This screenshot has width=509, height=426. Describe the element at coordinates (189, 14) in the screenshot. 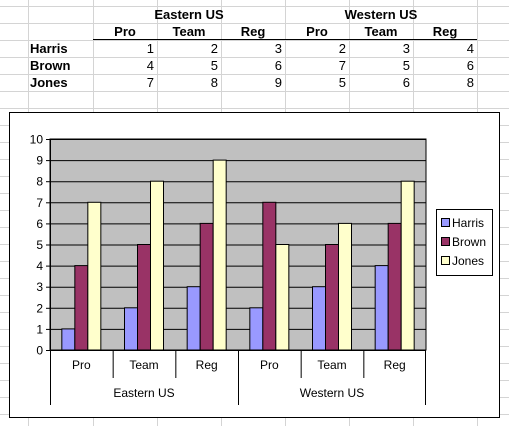

I see `group-header-eastern: Eastern US` at that location.